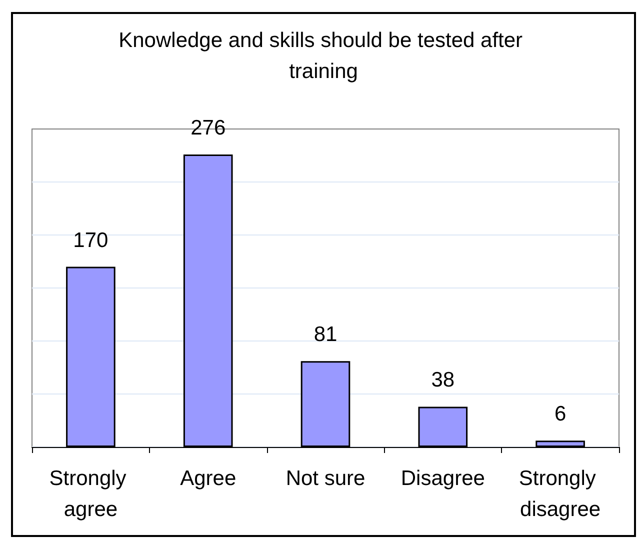 This screenshot has width=642, height=544. I want to click on data-label: 170, so click(90, 240).